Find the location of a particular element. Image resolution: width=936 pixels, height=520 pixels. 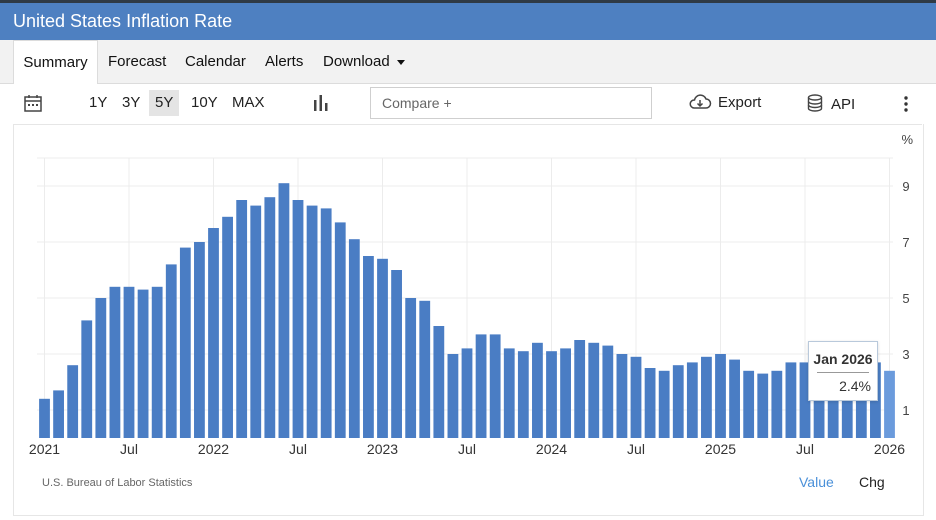

y-tick-label: 5 is located at coordinates (905, 298).